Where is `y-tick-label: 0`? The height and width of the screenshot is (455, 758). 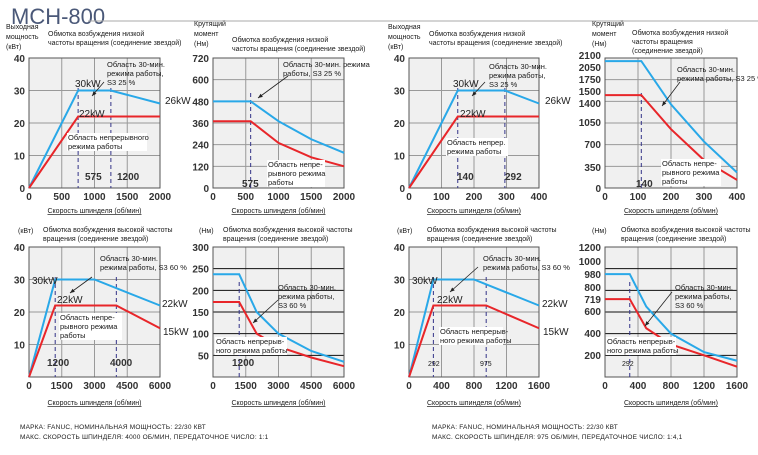 y-tick-label: 0 is located at coordinates (402, 189).